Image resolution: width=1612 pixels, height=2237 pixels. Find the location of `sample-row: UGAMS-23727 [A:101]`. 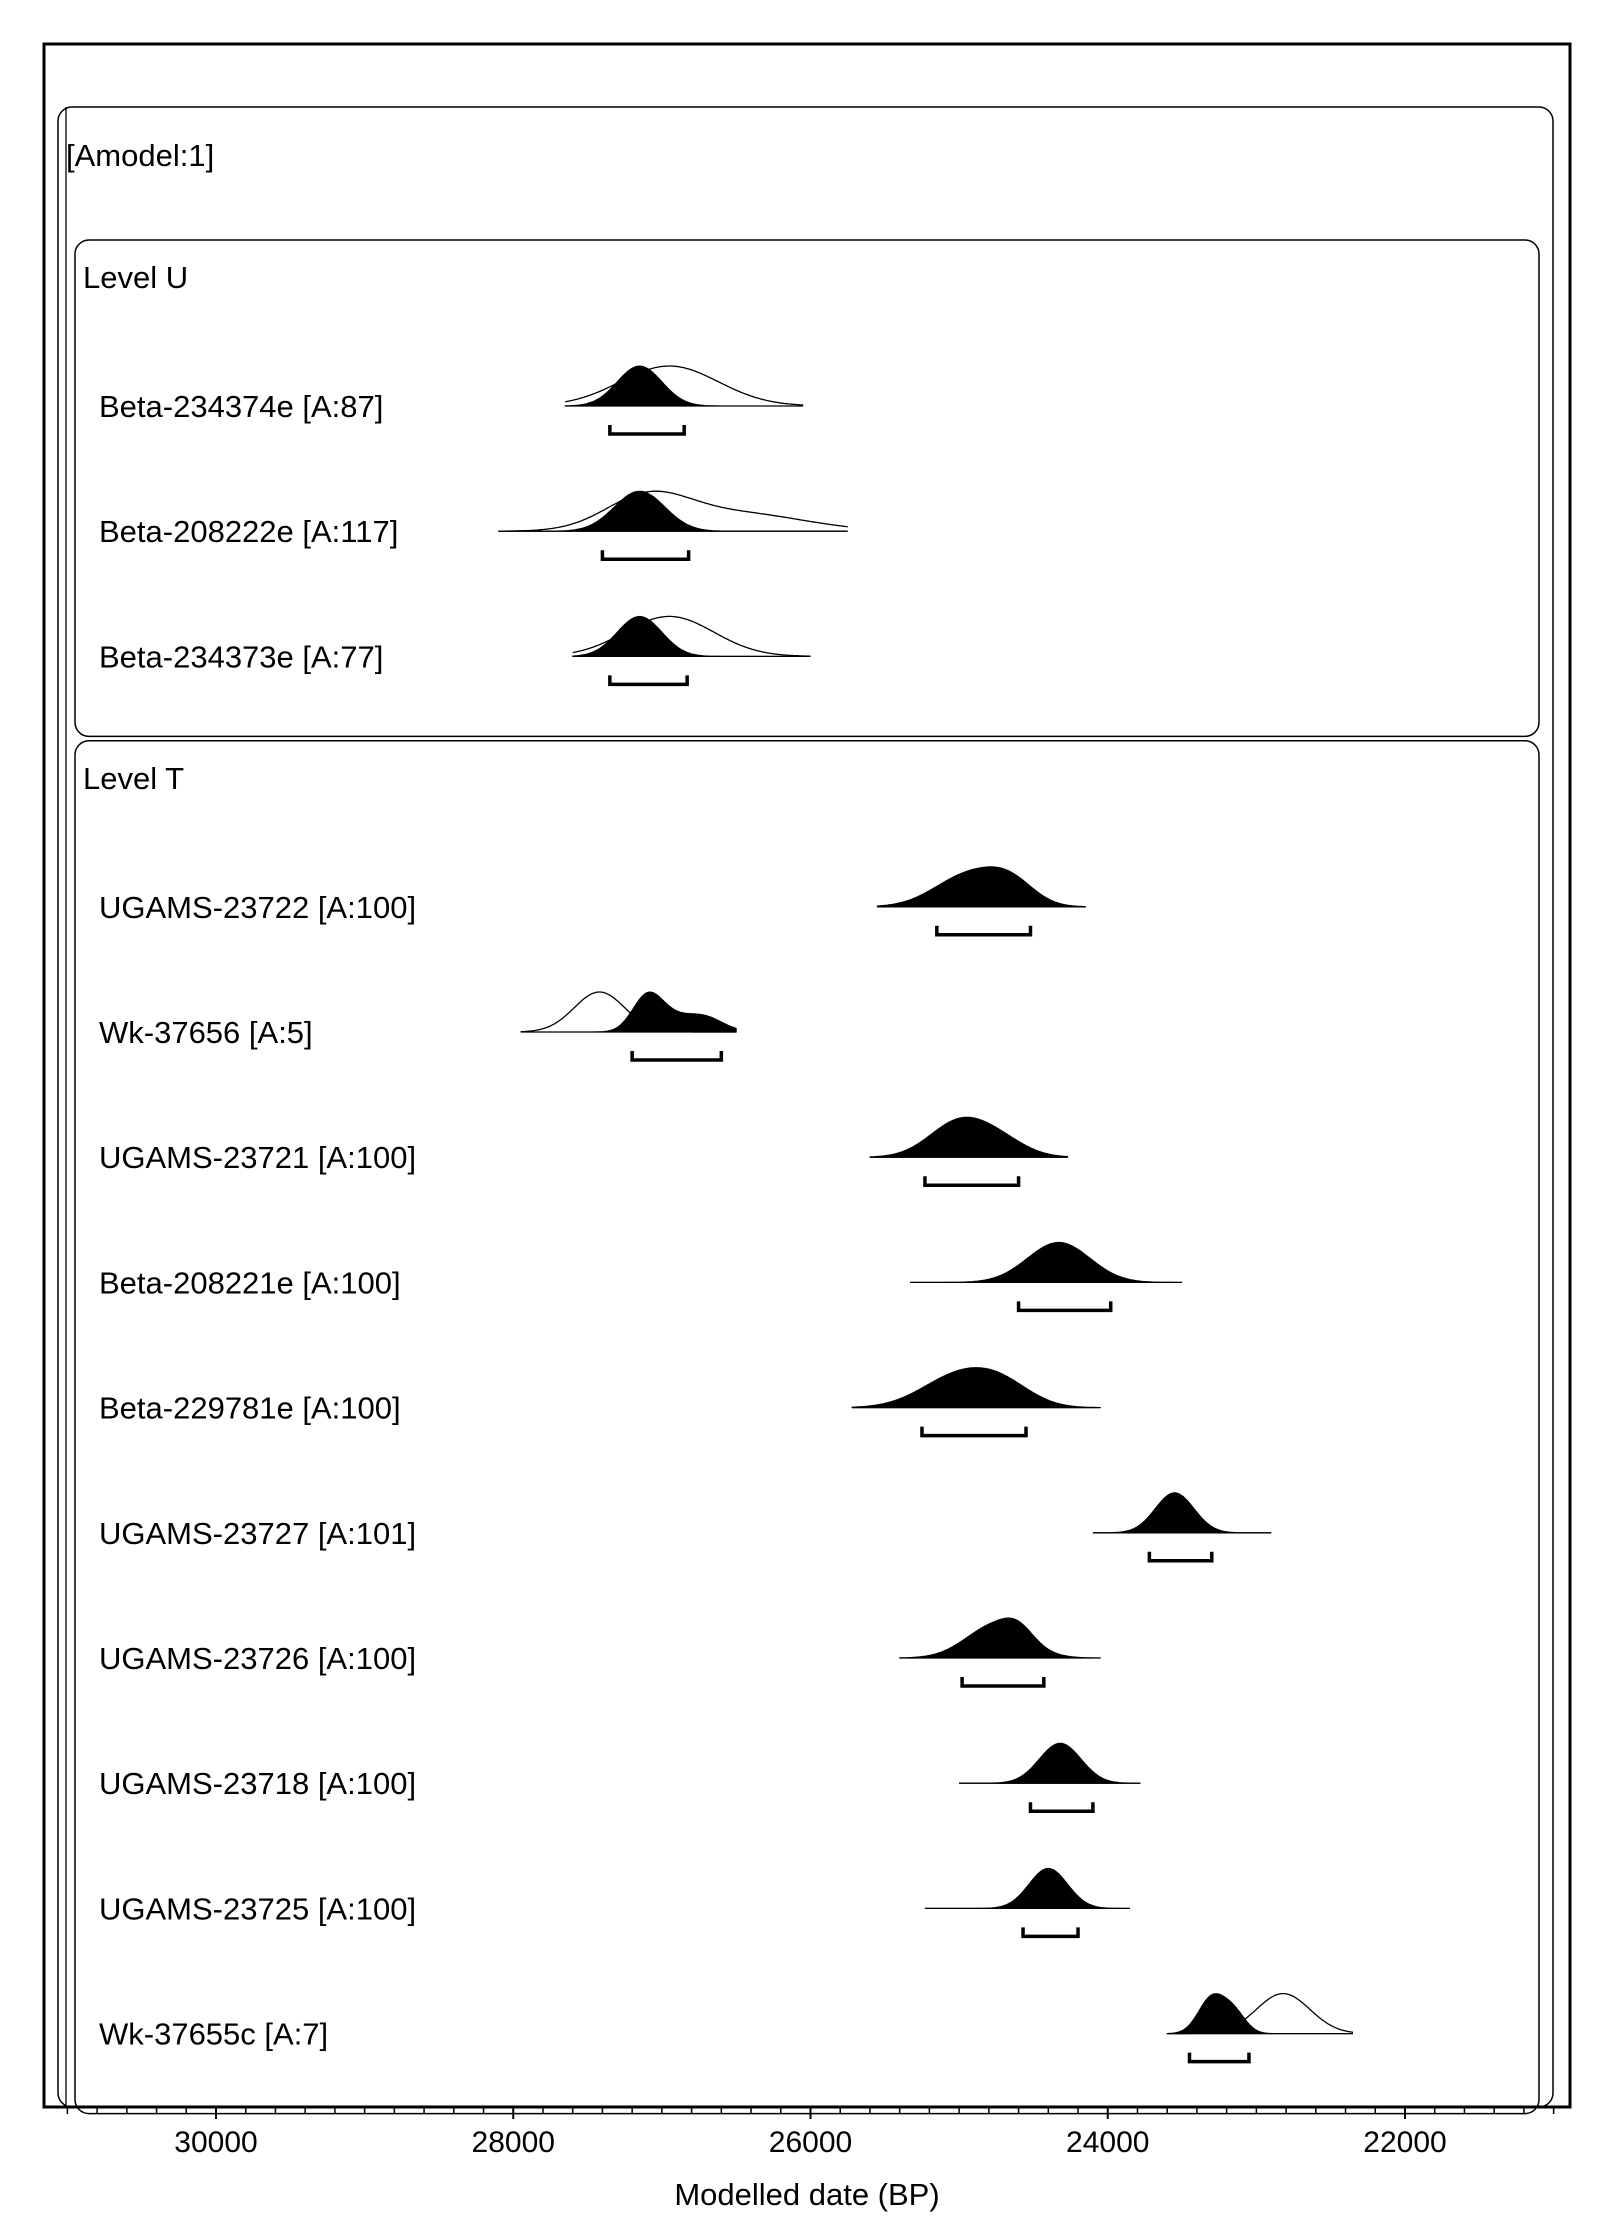

sample-row: UGAMS-23727 [A:101] is located at coordinates (685, 1527).